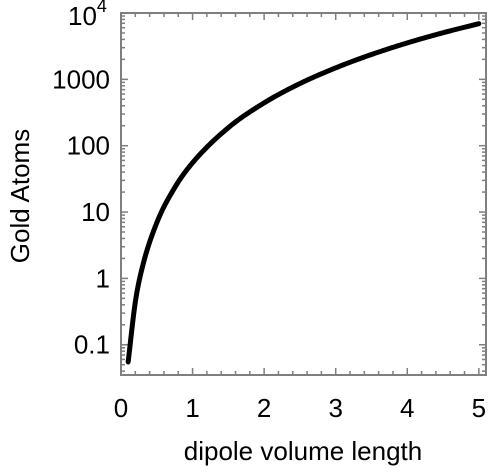 Image resolution: width=500 pixels, height=474 pixels. Describe the element at coordinates (102, 8) in the screenshot. I see `y-tick-label-exponent: 4` at that location.